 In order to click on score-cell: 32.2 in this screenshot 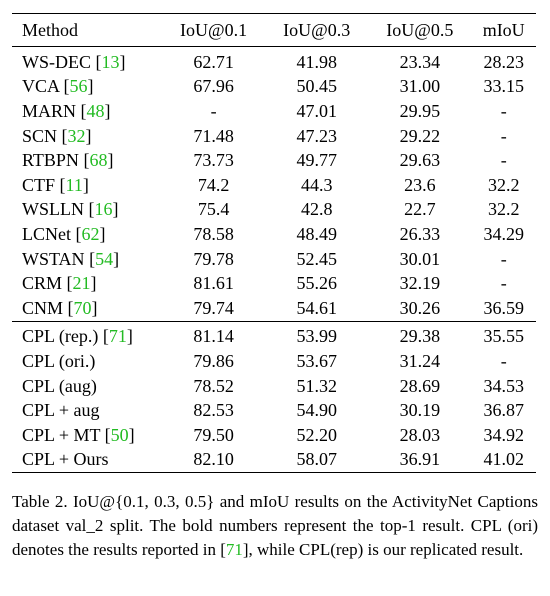, I will do `click(503, 184)`.